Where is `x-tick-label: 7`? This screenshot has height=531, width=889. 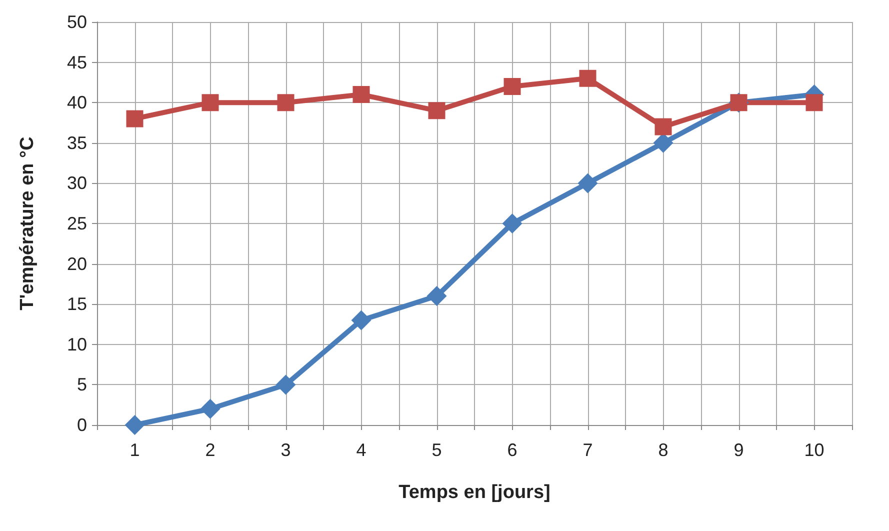
x-tick-label: 7 is located at coordinates (587, 450).